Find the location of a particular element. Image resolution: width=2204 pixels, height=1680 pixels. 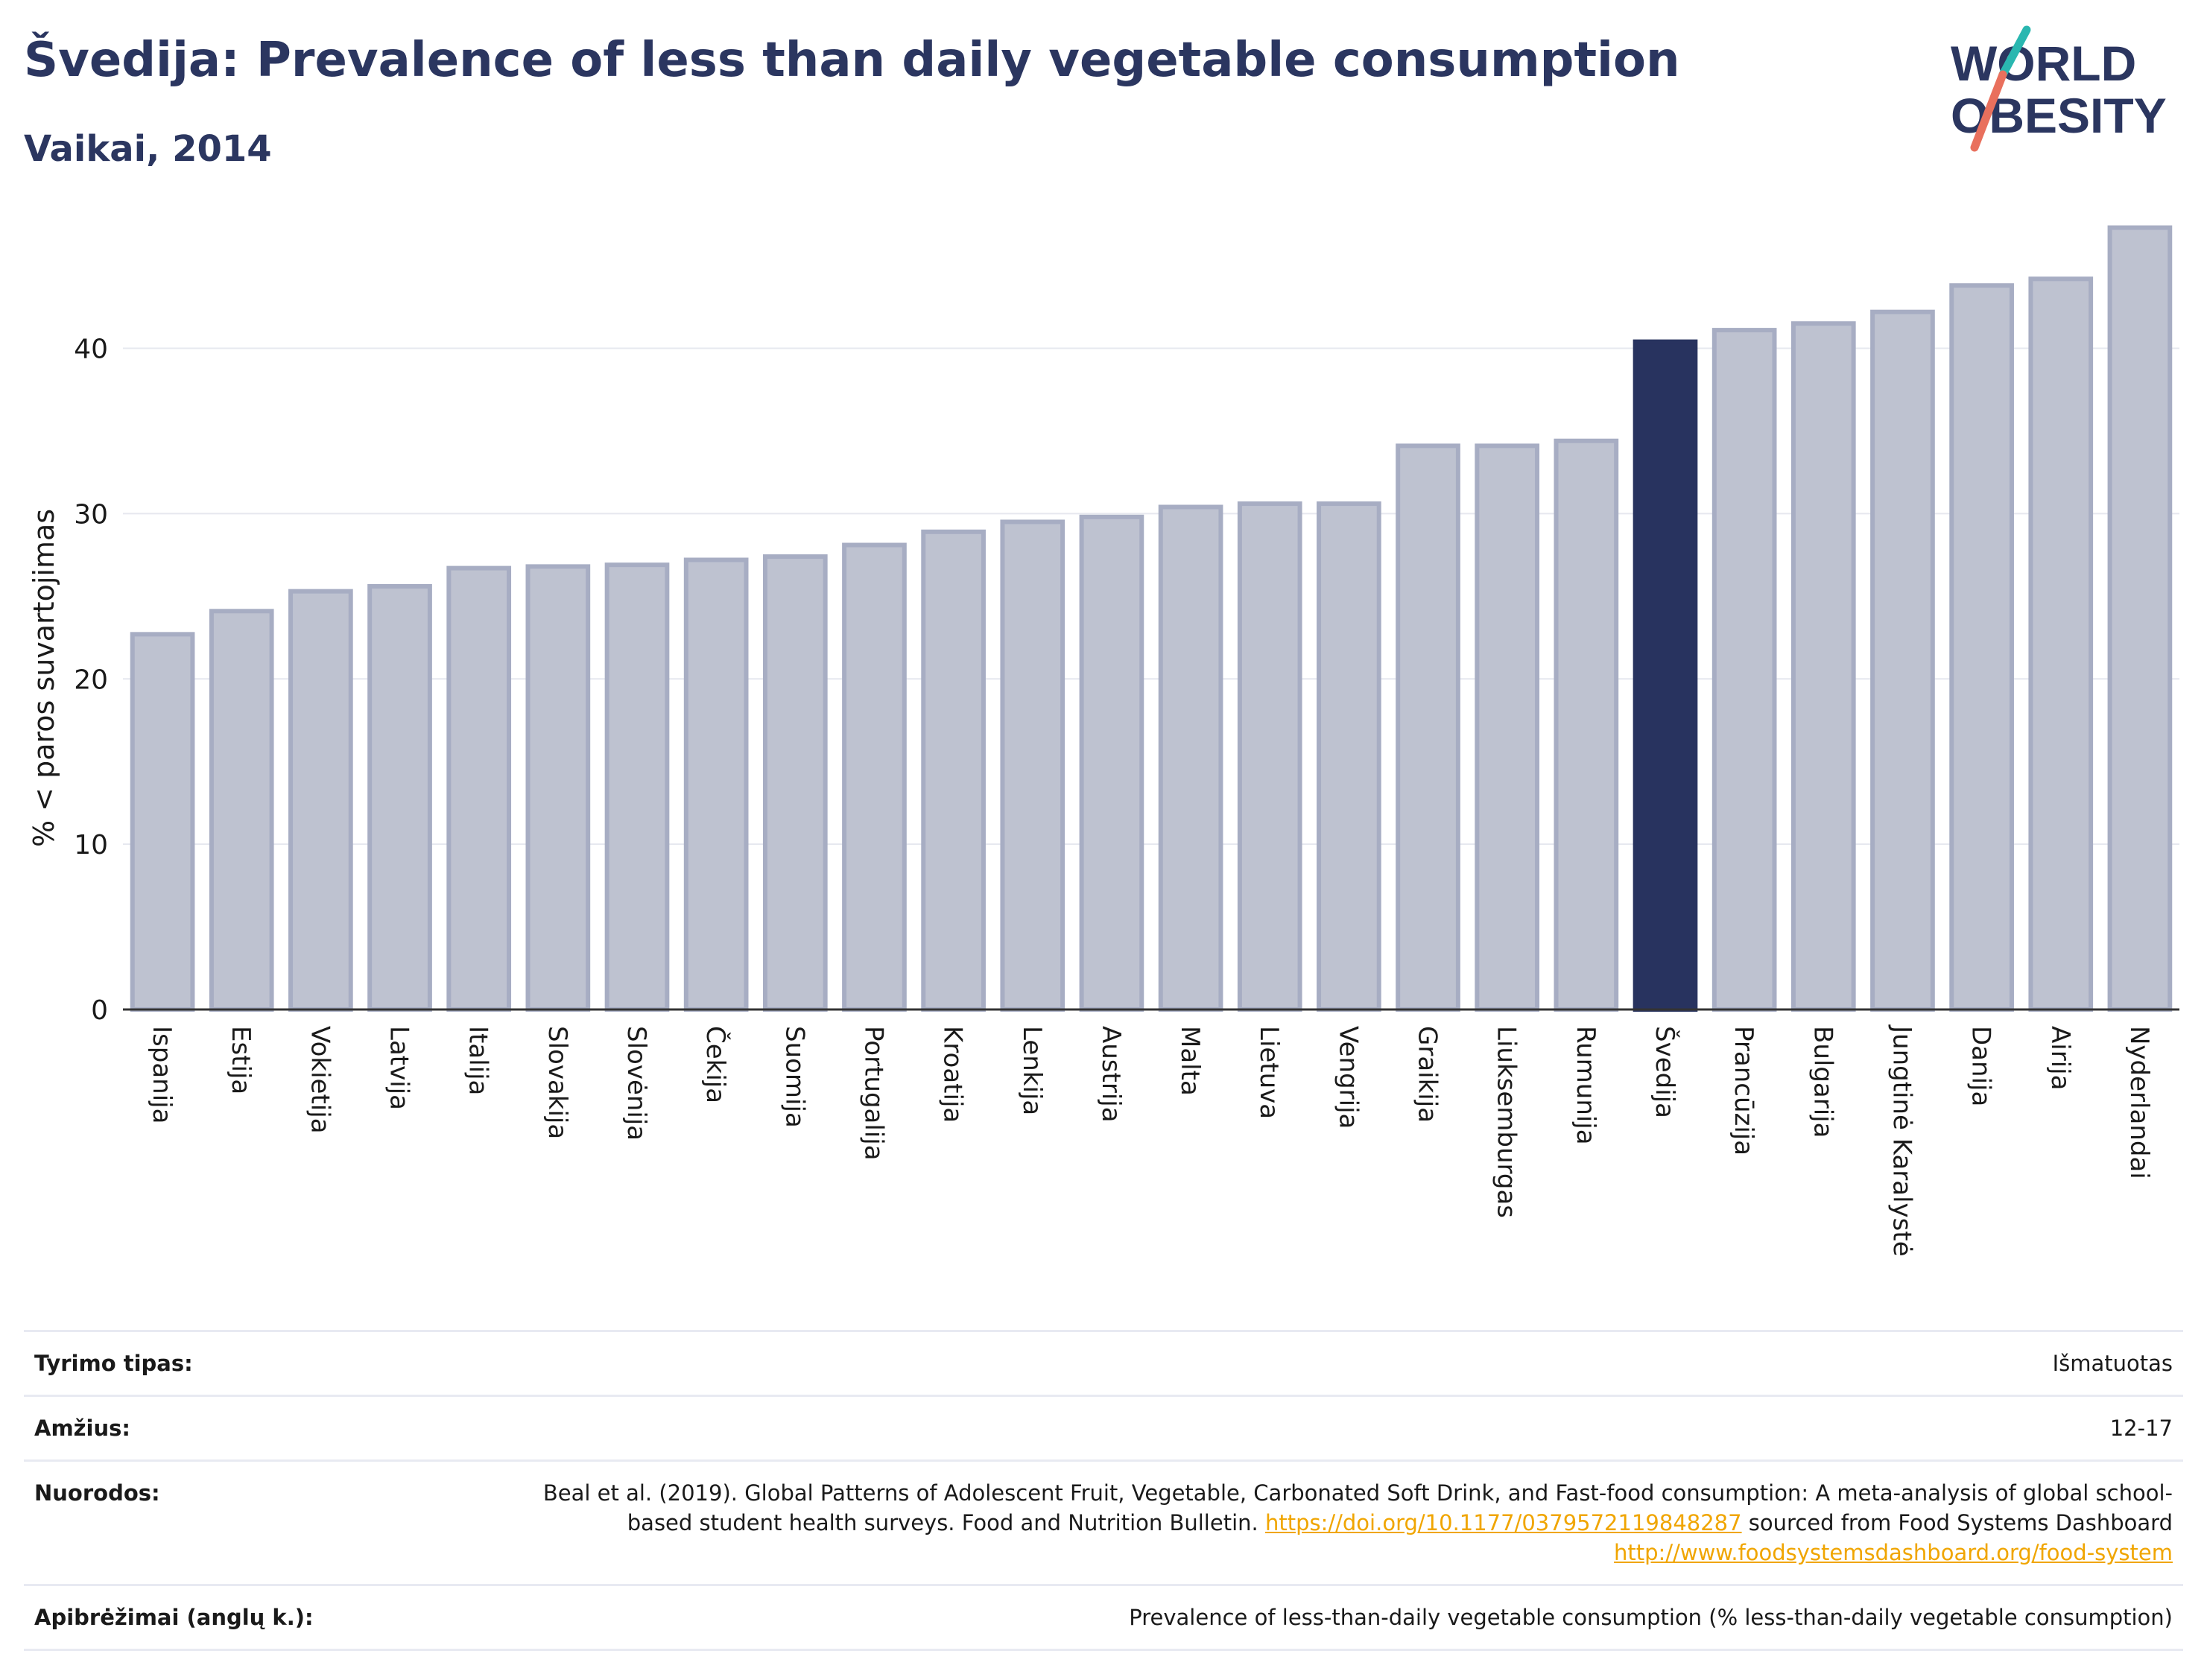

reference-source-text: sourced from Food Systems Dashboard is located at coordinates (1960, 1522).